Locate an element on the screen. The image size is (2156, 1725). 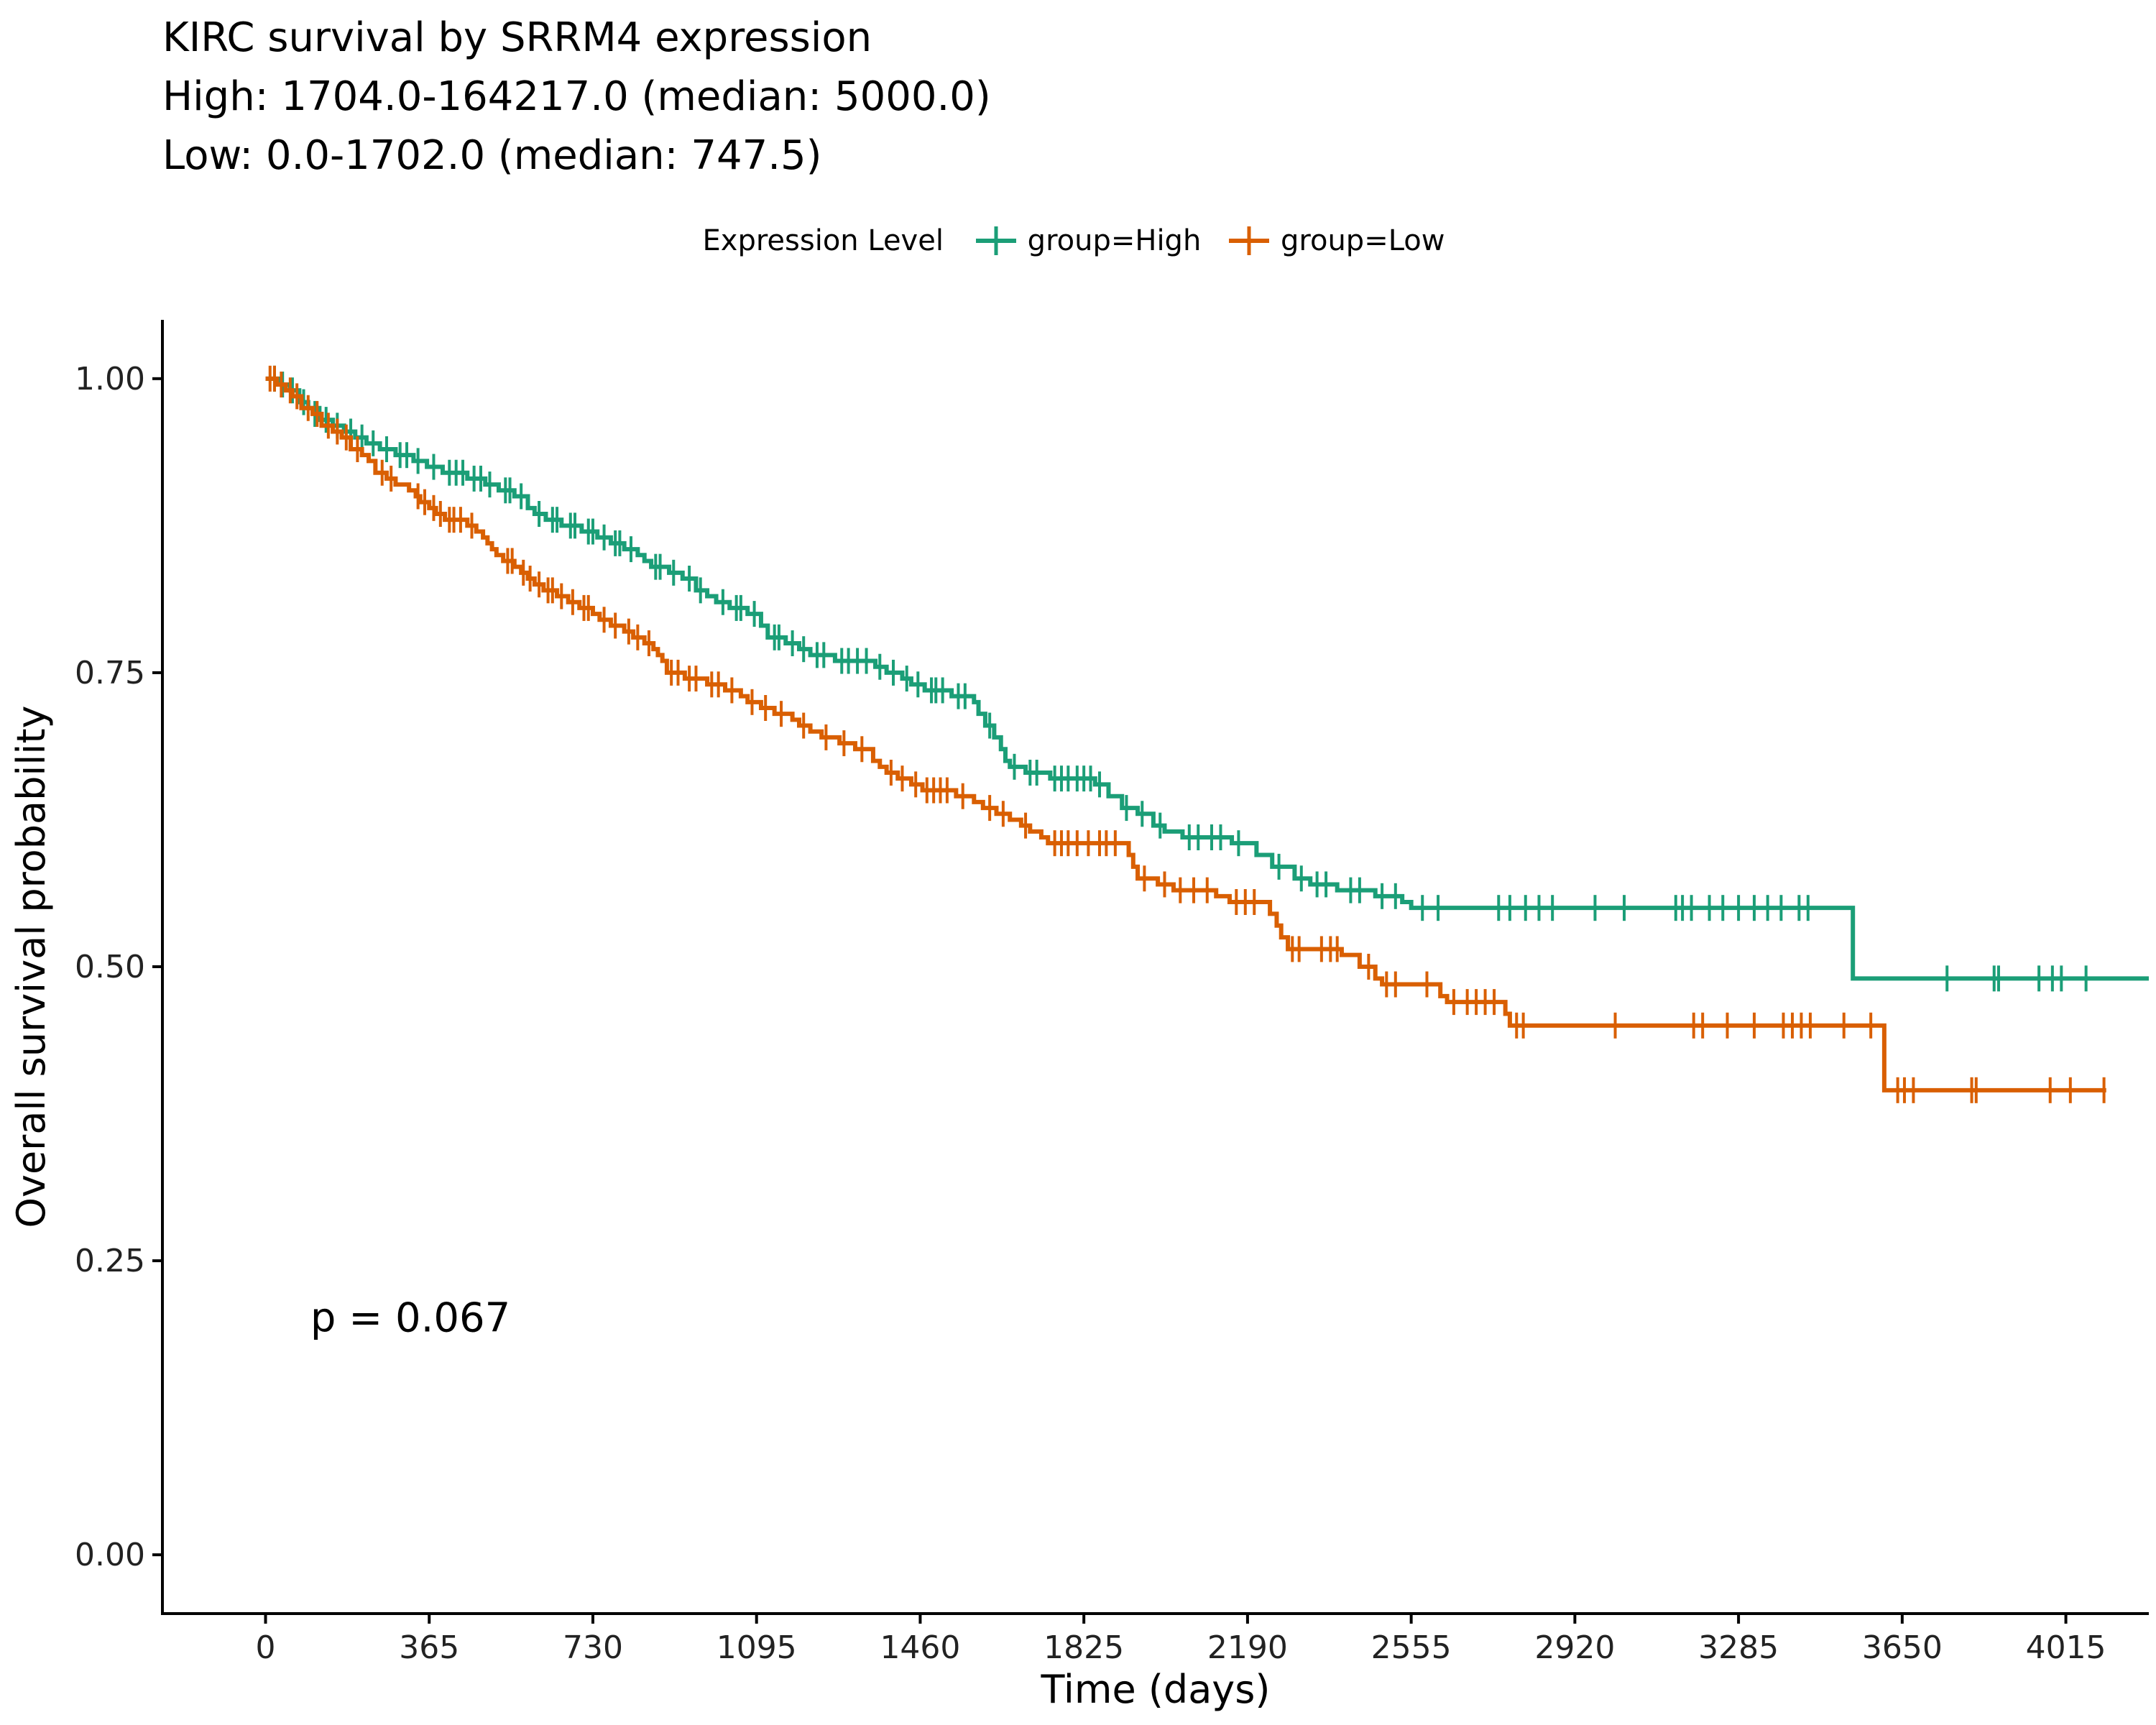
x-tick-label: 2190 is located at coordinates (1247, 1647).